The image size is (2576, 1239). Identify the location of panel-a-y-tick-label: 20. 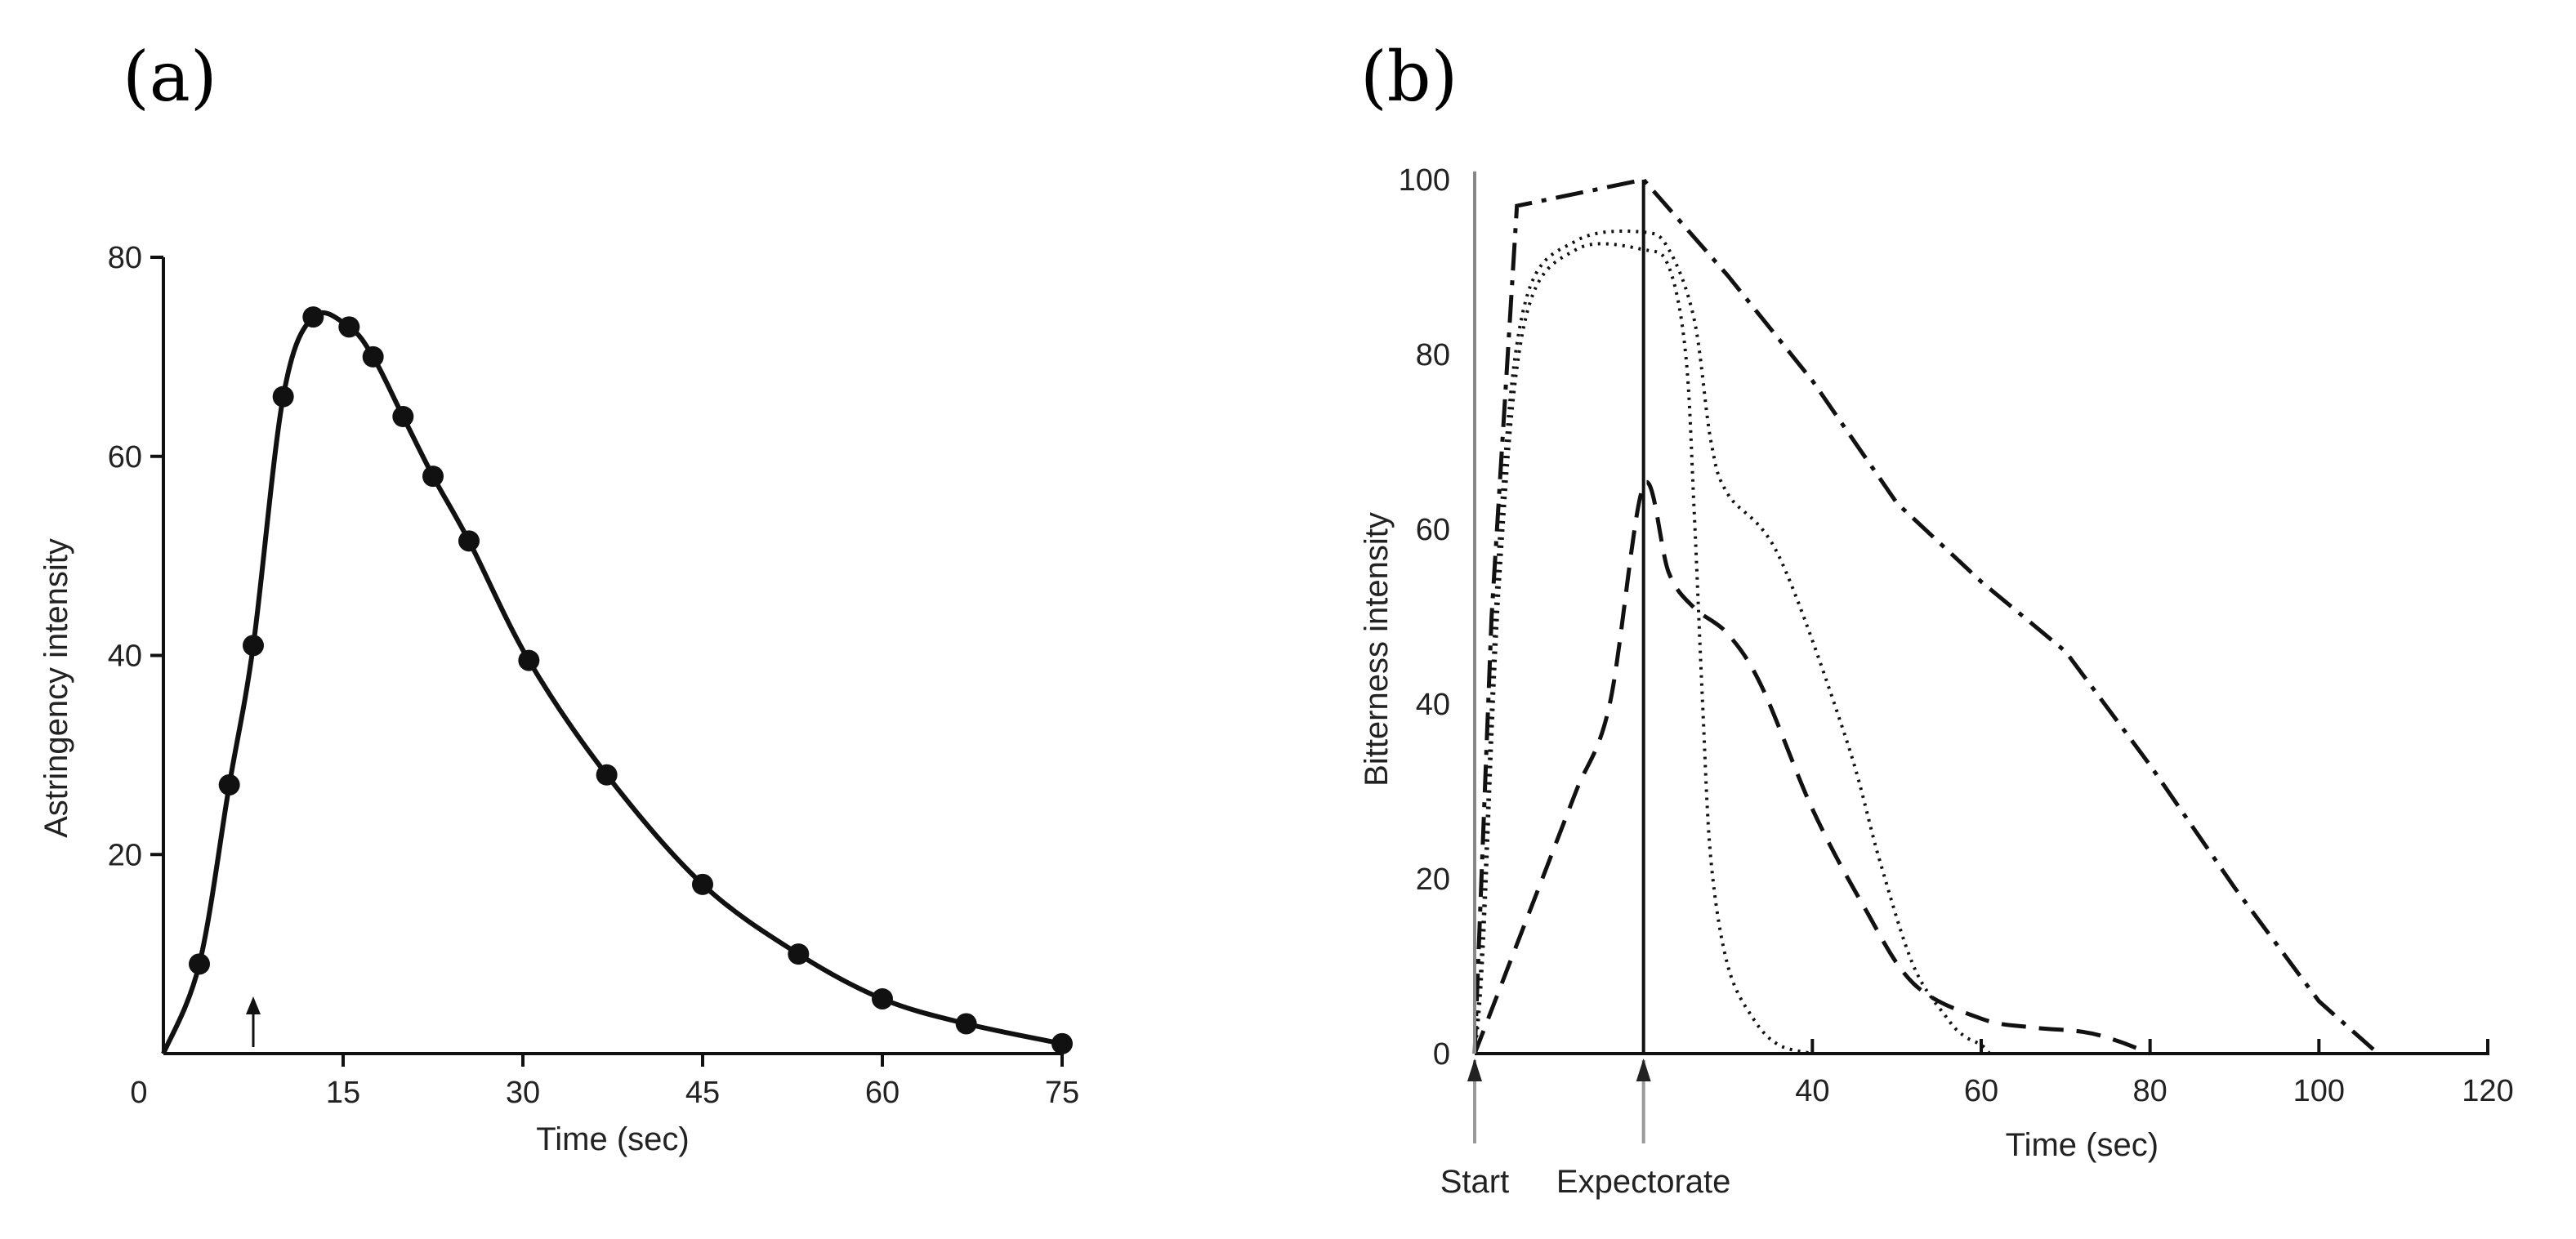
(125, 855).